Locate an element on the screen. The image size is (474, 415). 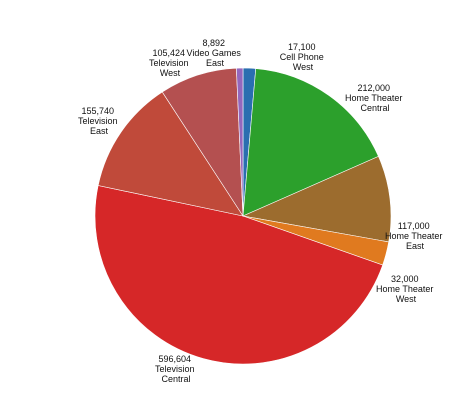
data-label-television-central: 596,604 Television Central is located at coordinates (176, 369).